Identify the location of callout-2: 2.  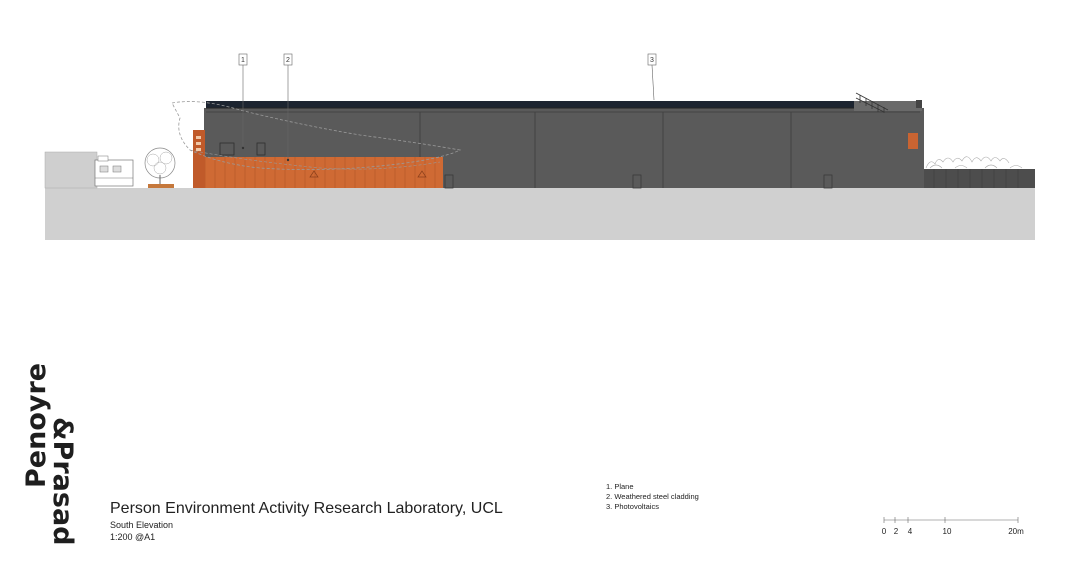
(288, 59).